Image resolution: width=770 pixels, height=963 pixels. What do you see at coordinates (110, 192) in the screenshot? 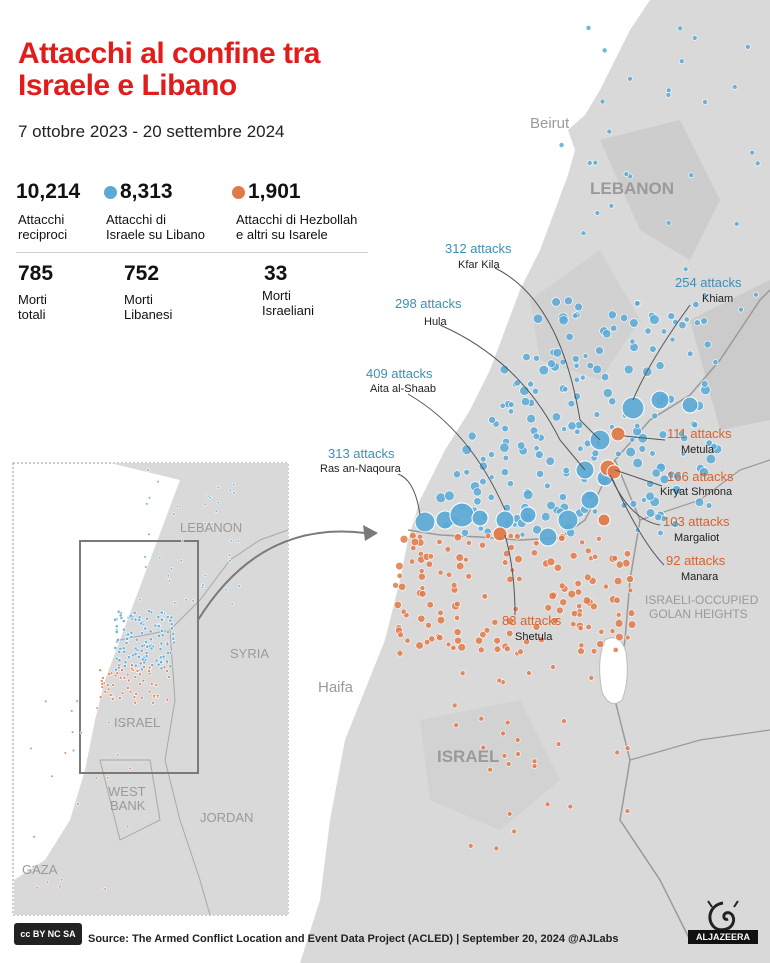
I see `blue-dot-icon` at bounding box center [110, 192].